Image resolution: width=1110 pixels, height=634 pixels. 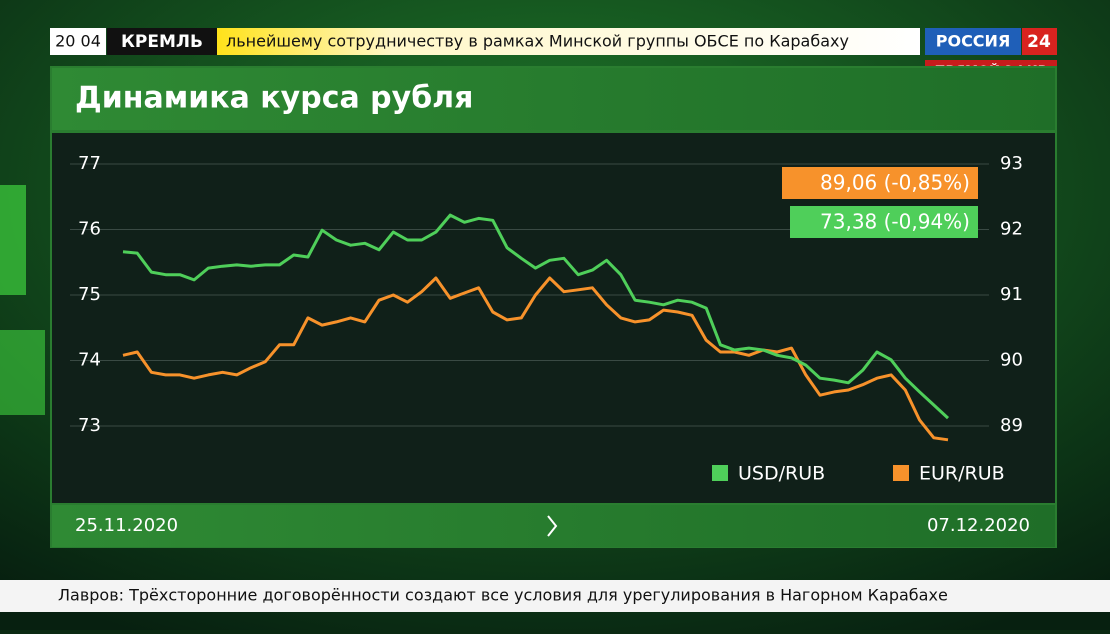 I want to click on channel-number-box, so click(x=1039, y=41).